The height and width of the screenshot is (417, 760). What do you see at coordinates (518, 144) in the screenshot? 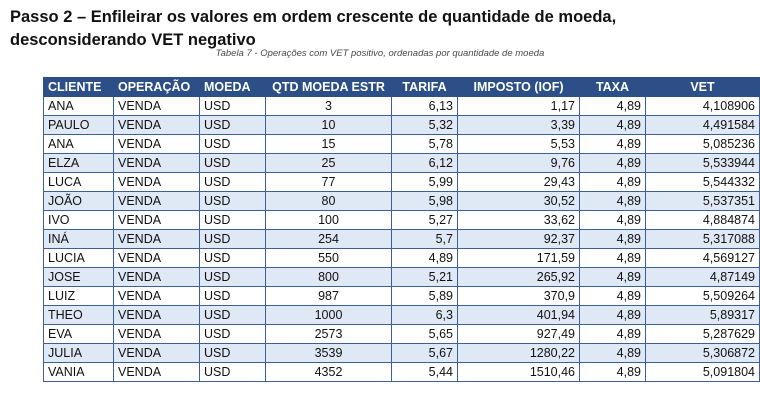
I see `cell-imposto: 5,53` at bounding box center [518, 144].